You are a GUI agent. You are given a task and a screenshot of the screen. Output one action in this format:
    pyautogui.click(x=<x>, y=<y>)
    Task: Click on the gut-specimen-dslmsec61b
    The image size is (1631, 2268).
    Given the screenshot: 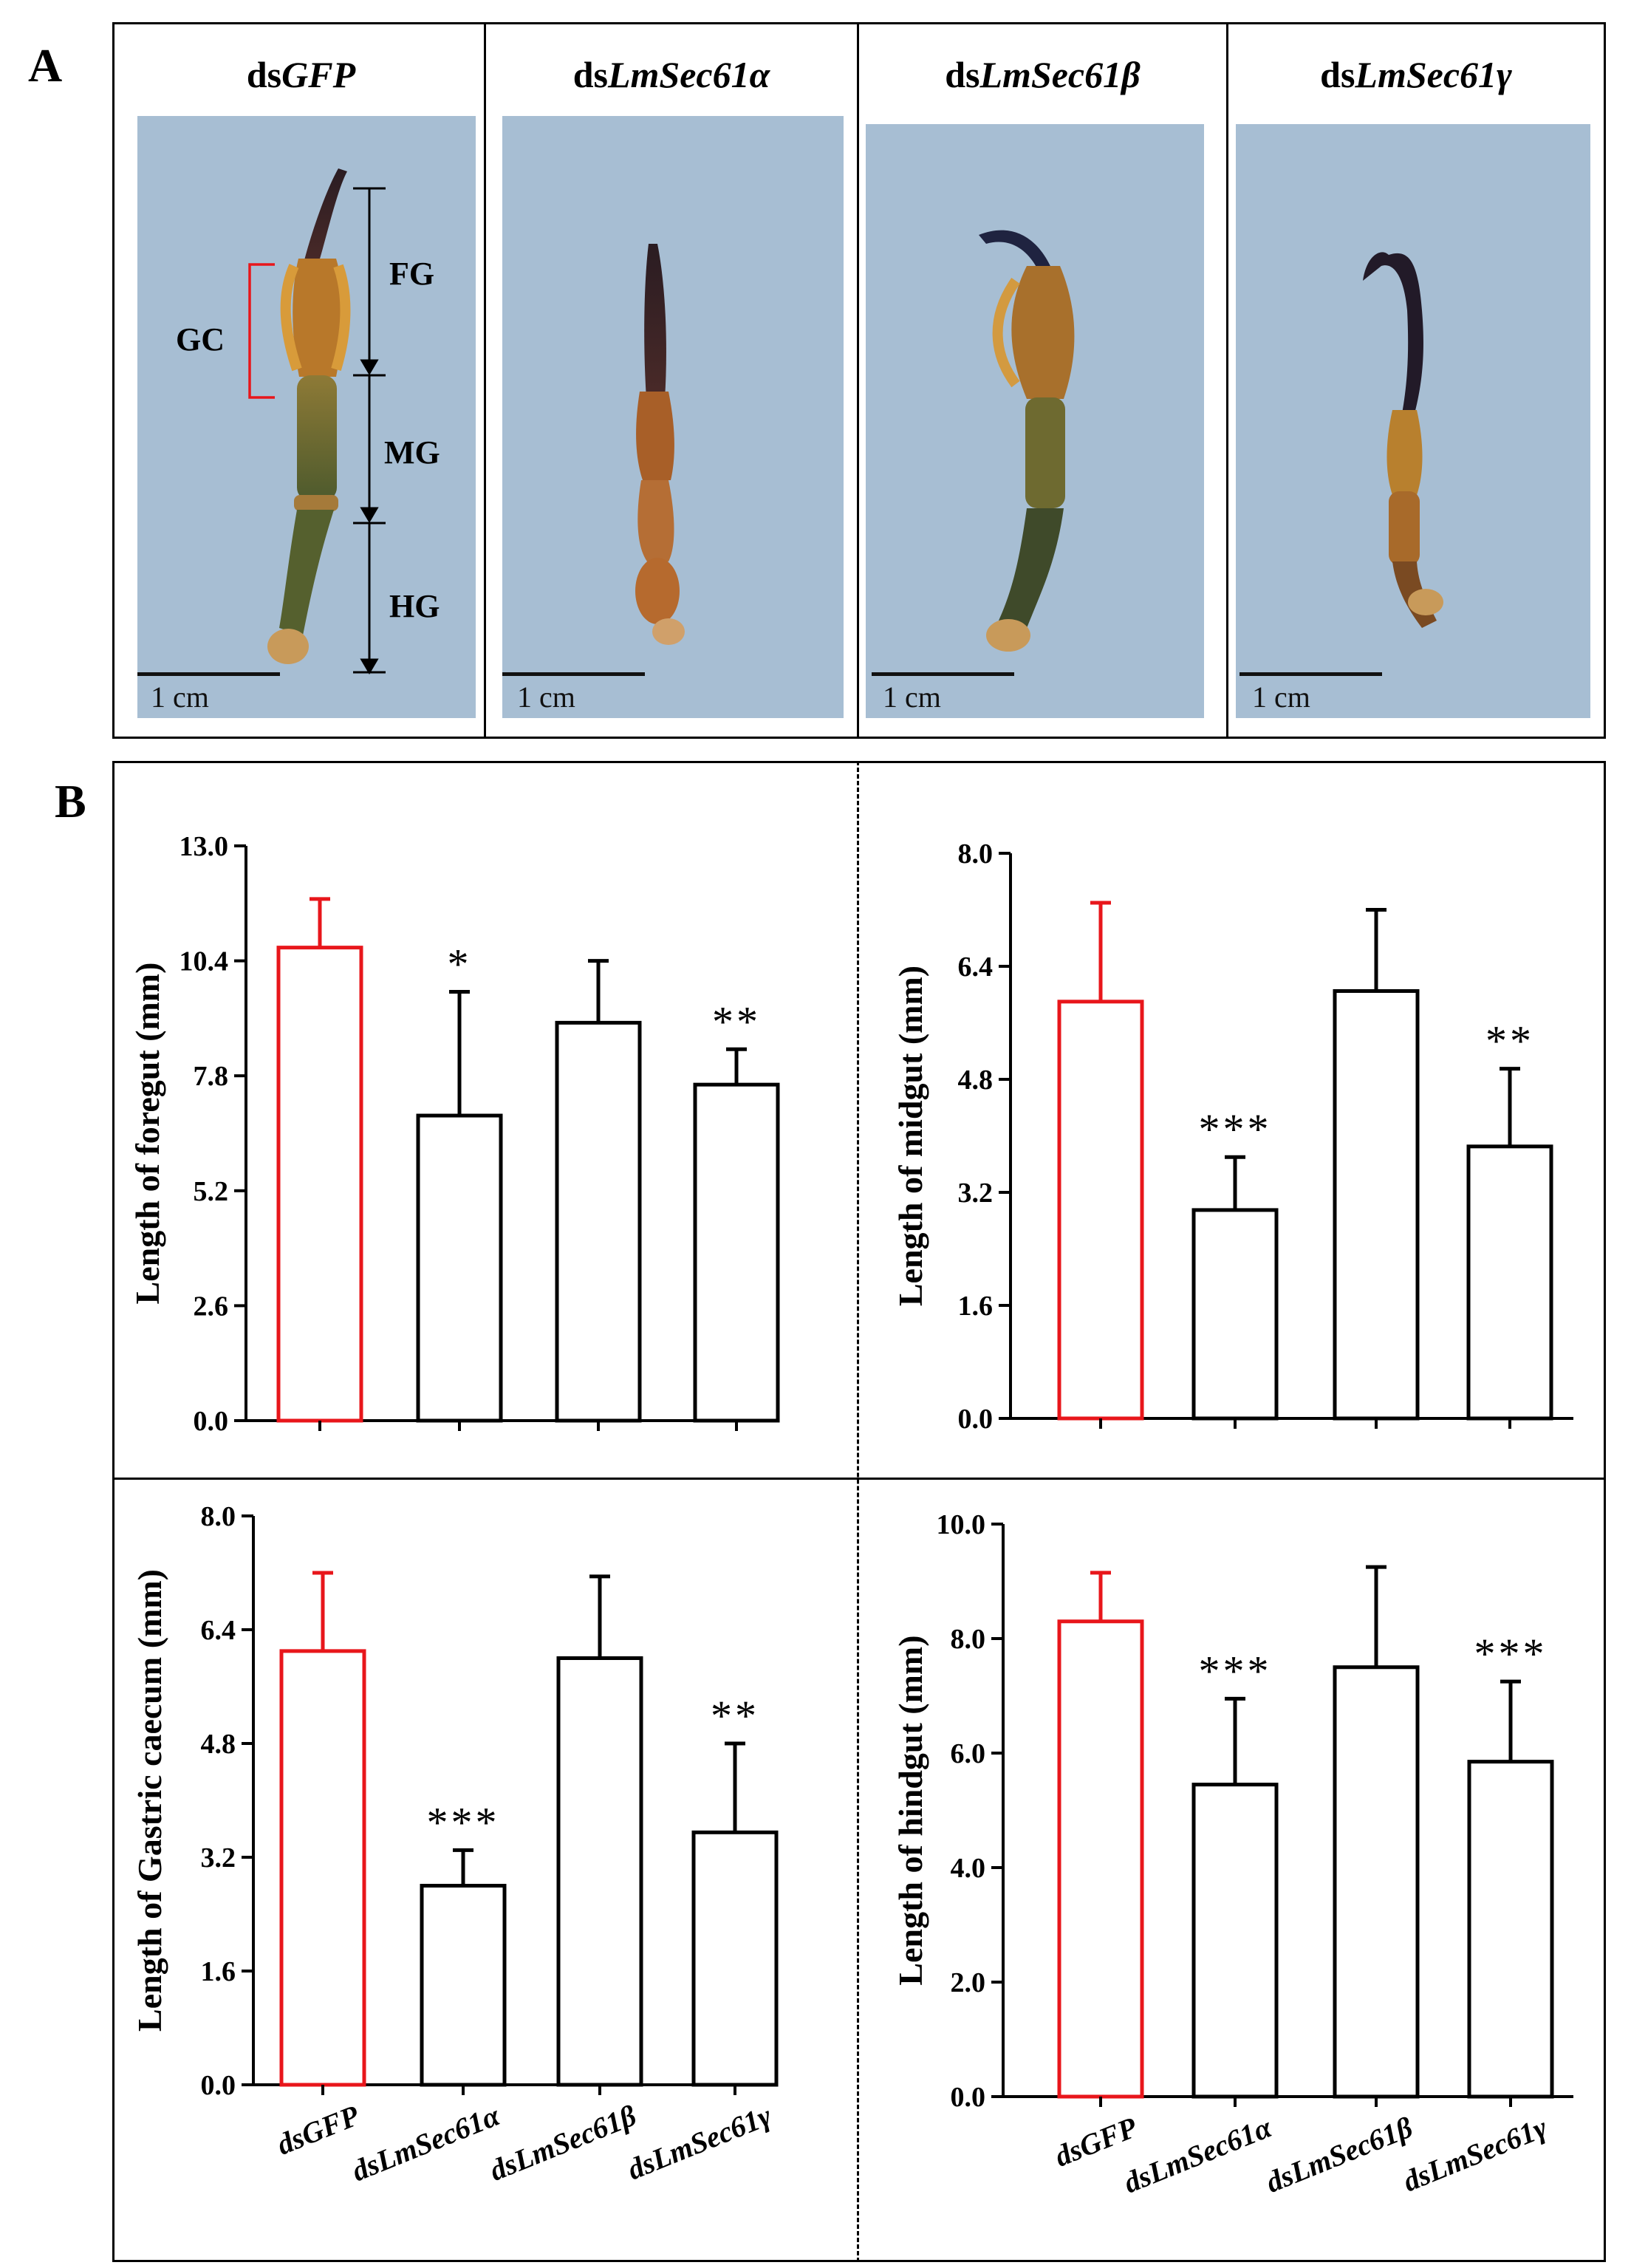 What is the action you would take?
    pyautogui.click(x=1027, y=441)
    